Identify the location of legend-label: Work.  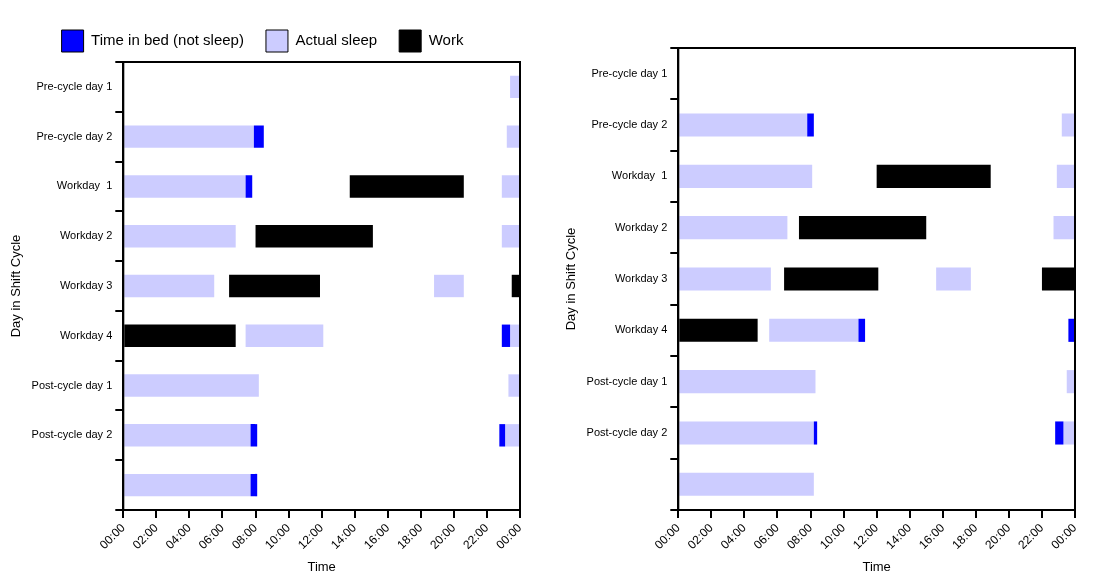
(446, 40).